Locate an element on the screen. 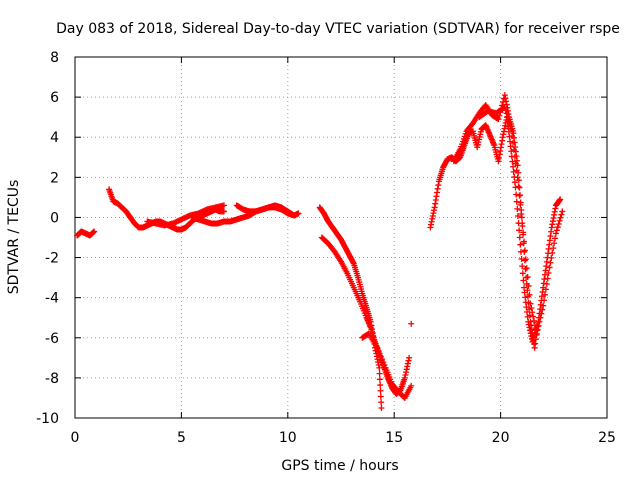 The image size is (640, 480). y-tick-label: 0 is located at coordinates (54, 218).